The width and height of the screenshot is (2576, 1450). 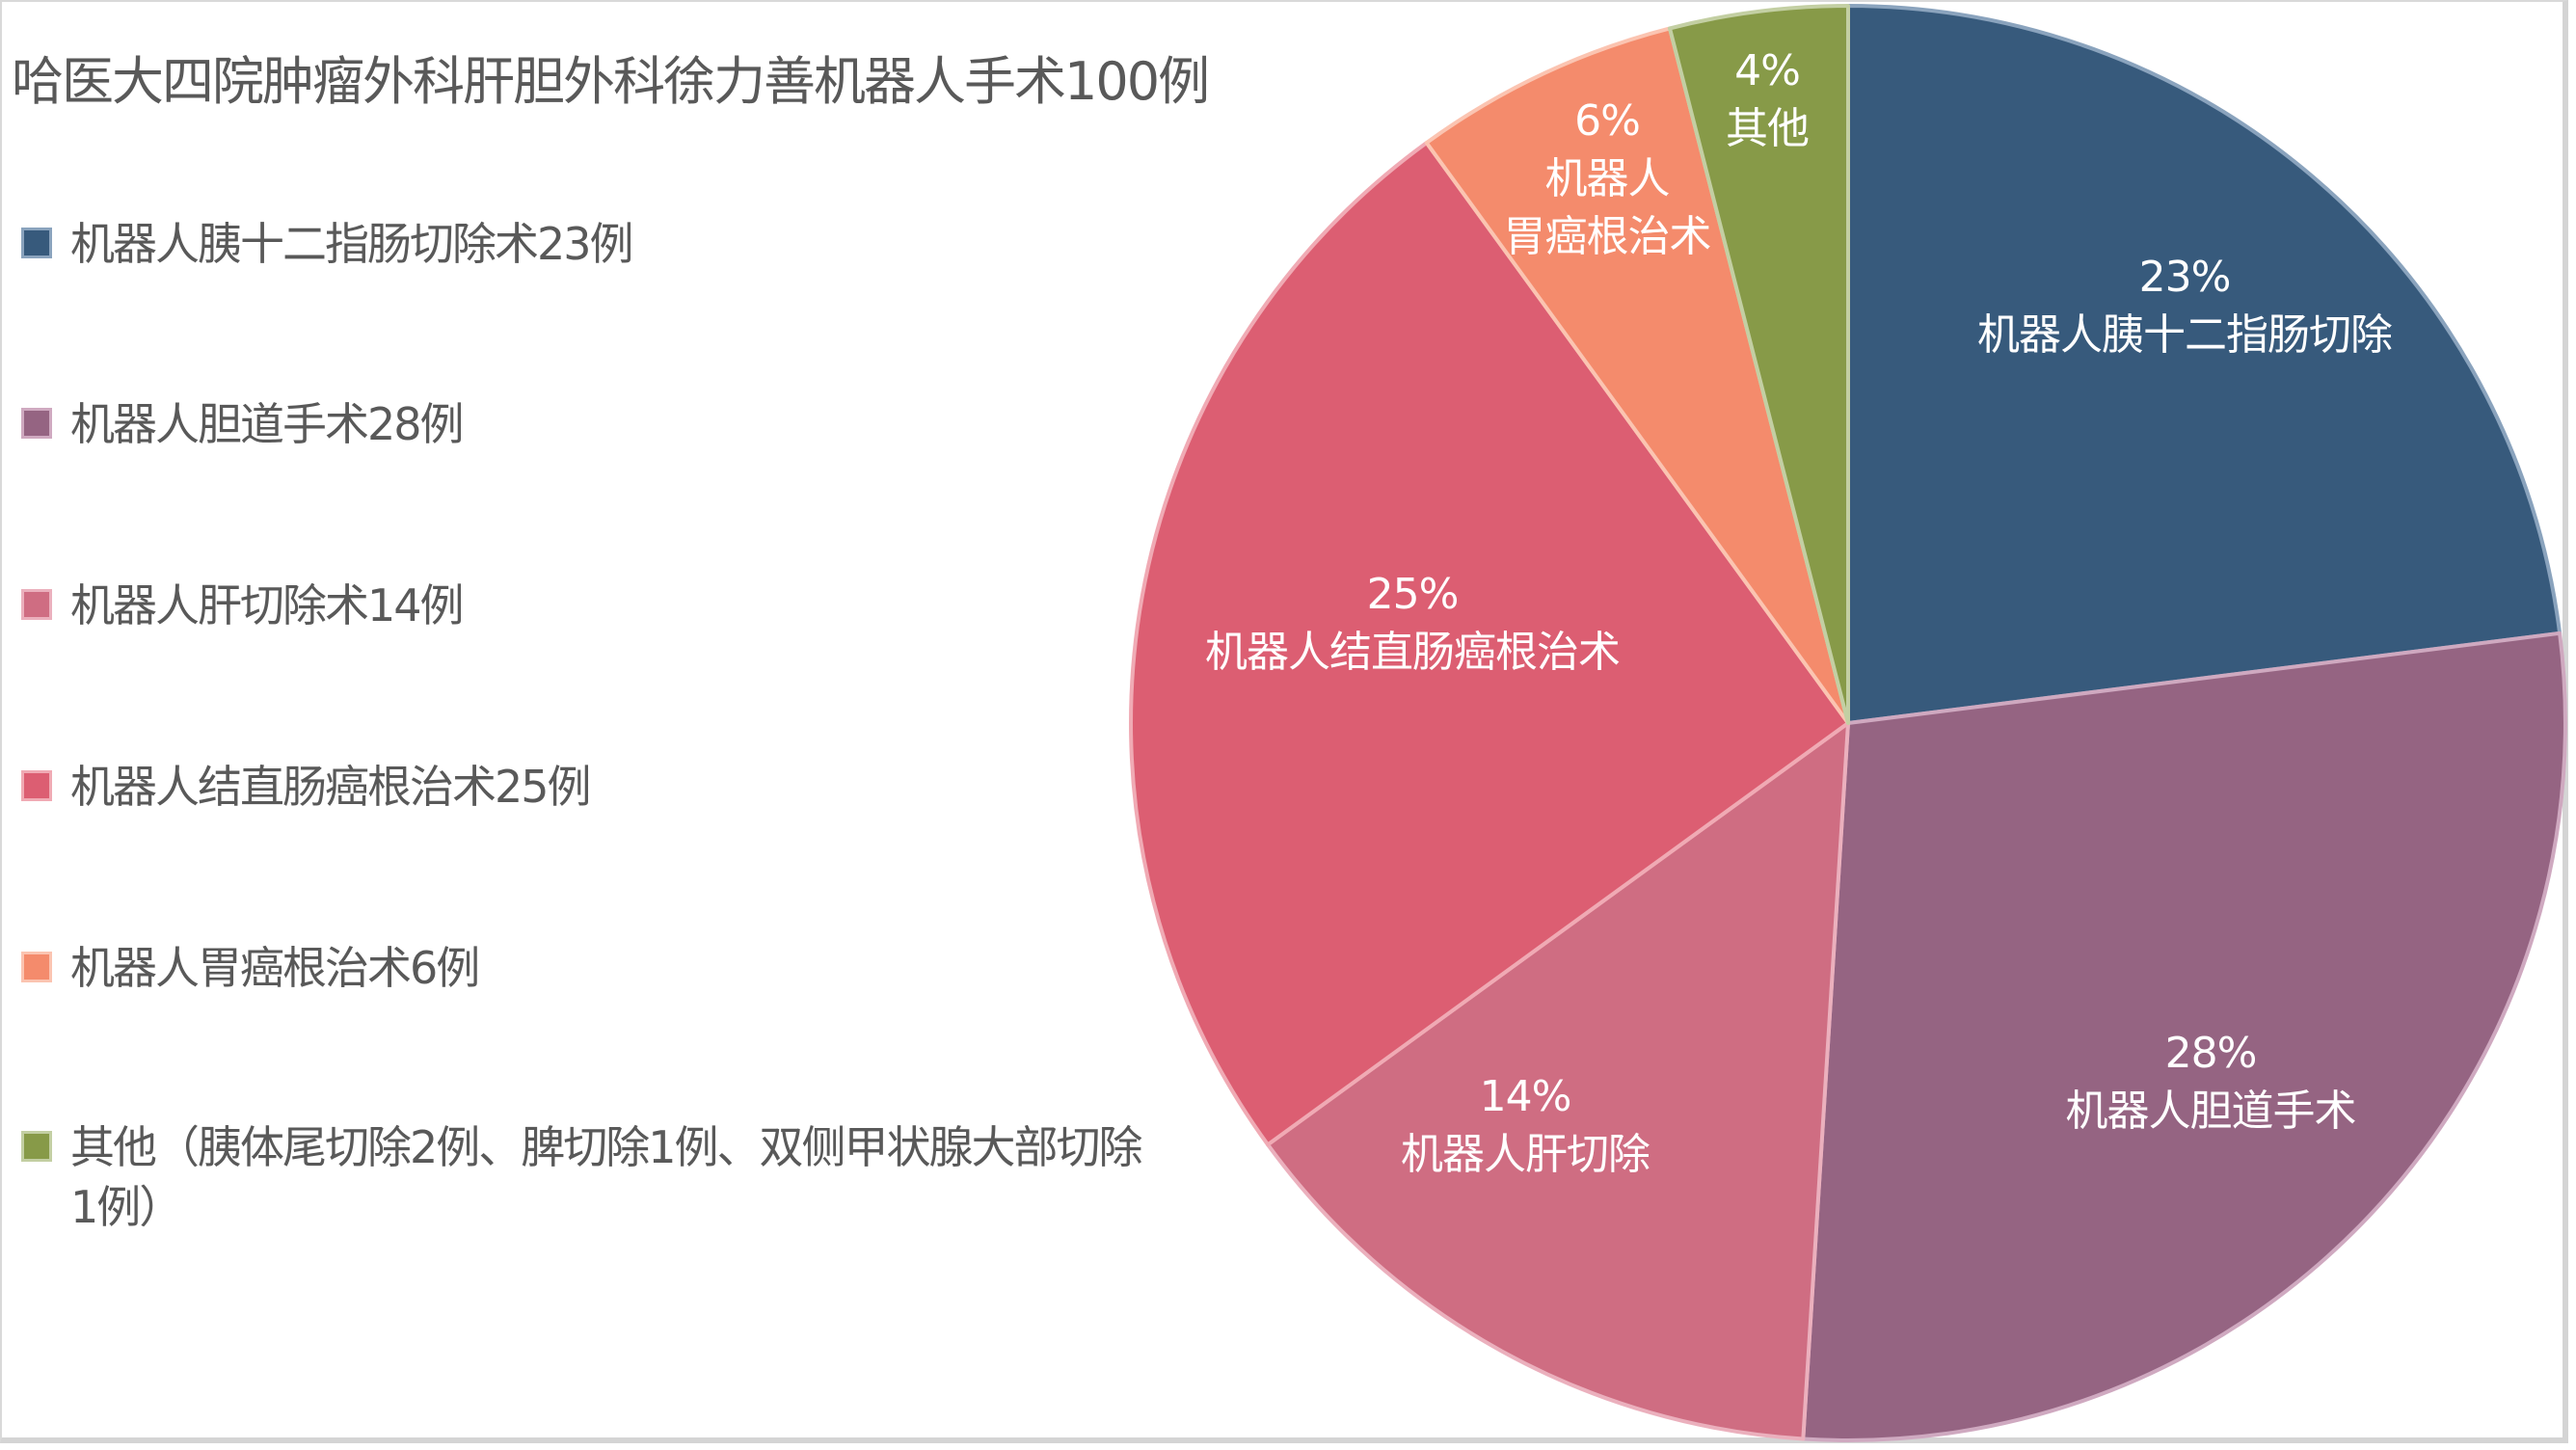 I want to click on slice-name-line1: 机器人, so click(x=1608, y=178).